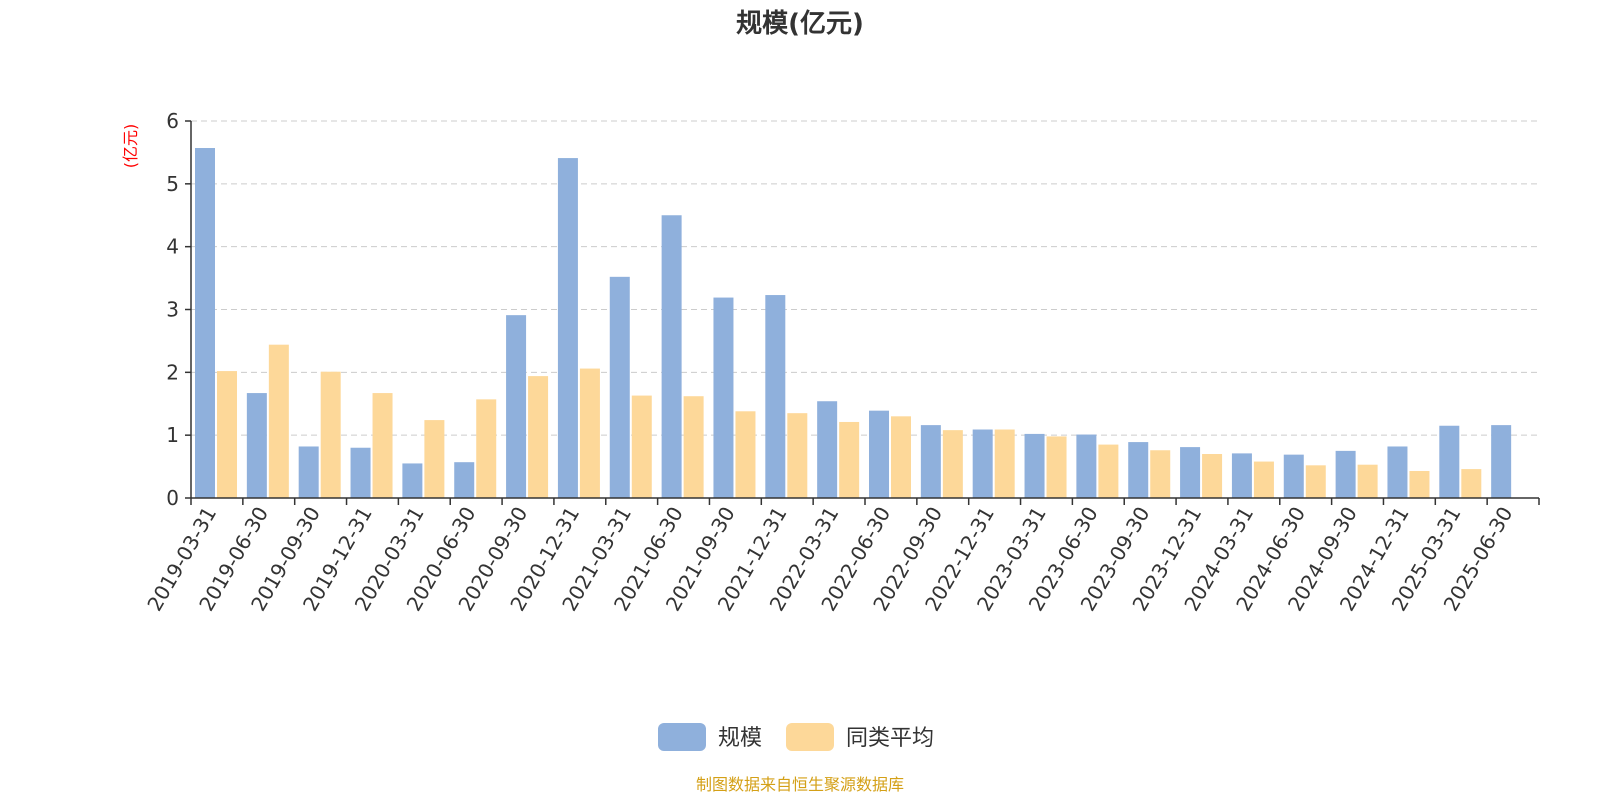  What do you see at coordinates (172, 247) in the screenshot?
I see `y-tick-label: 4` at bounding box center [172, 247].